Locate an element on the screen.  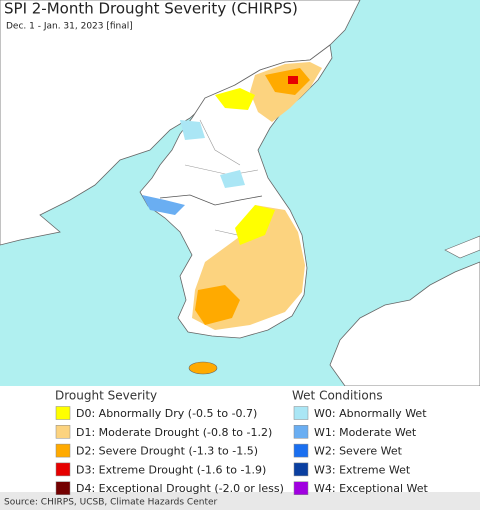
legend-title: Wet Conditions is located at coordinates (337, 396).